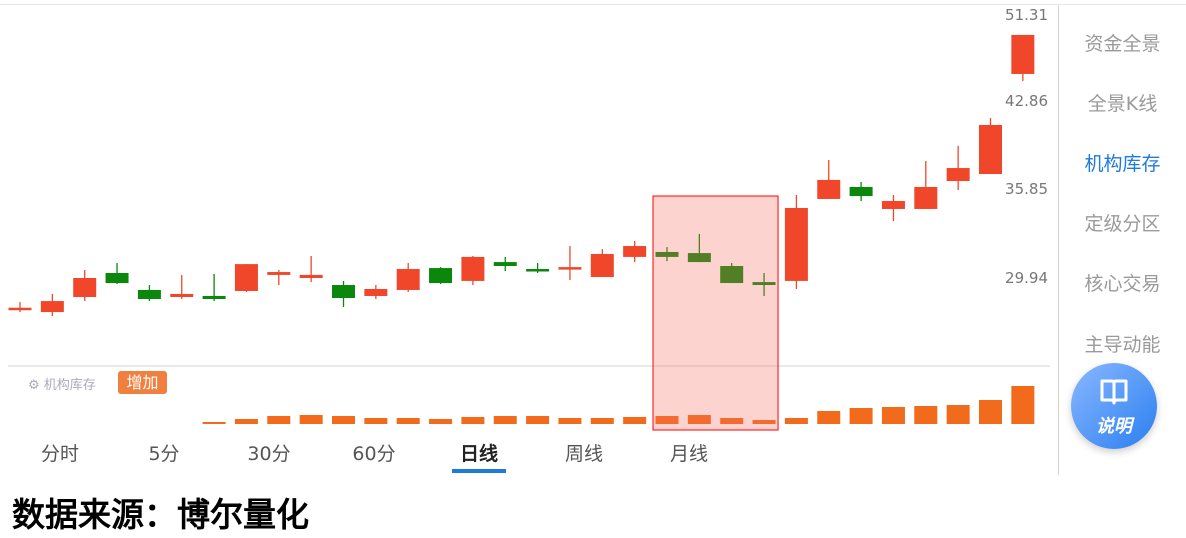 The image size is (1186, 538). I want to click on sidebar-item-panorama-kline: 全景K线, so click(1122, 104).